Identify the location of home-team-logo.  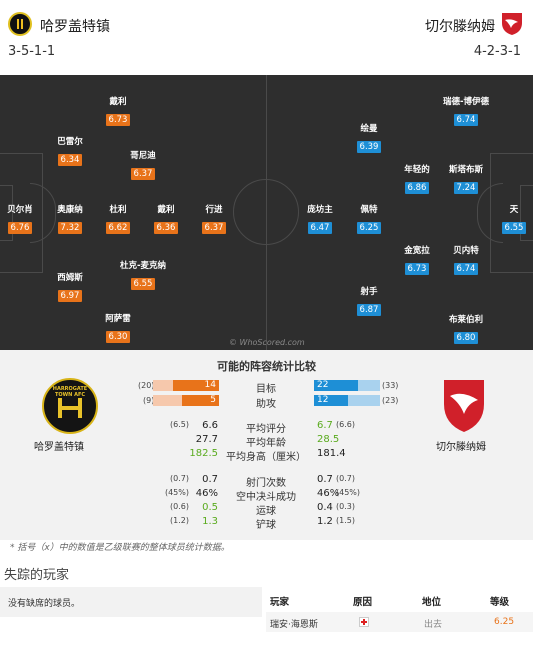
(20, 24).